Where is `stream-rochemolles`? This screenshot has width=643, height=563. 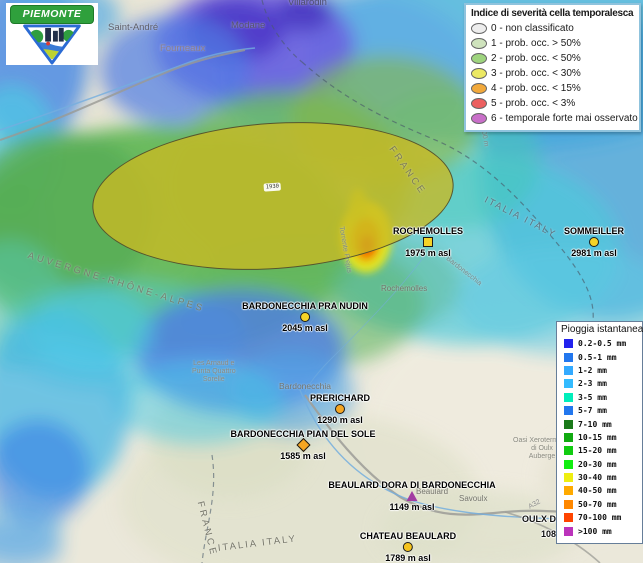 stream-rochemolles is located at coordinates (365, 323).